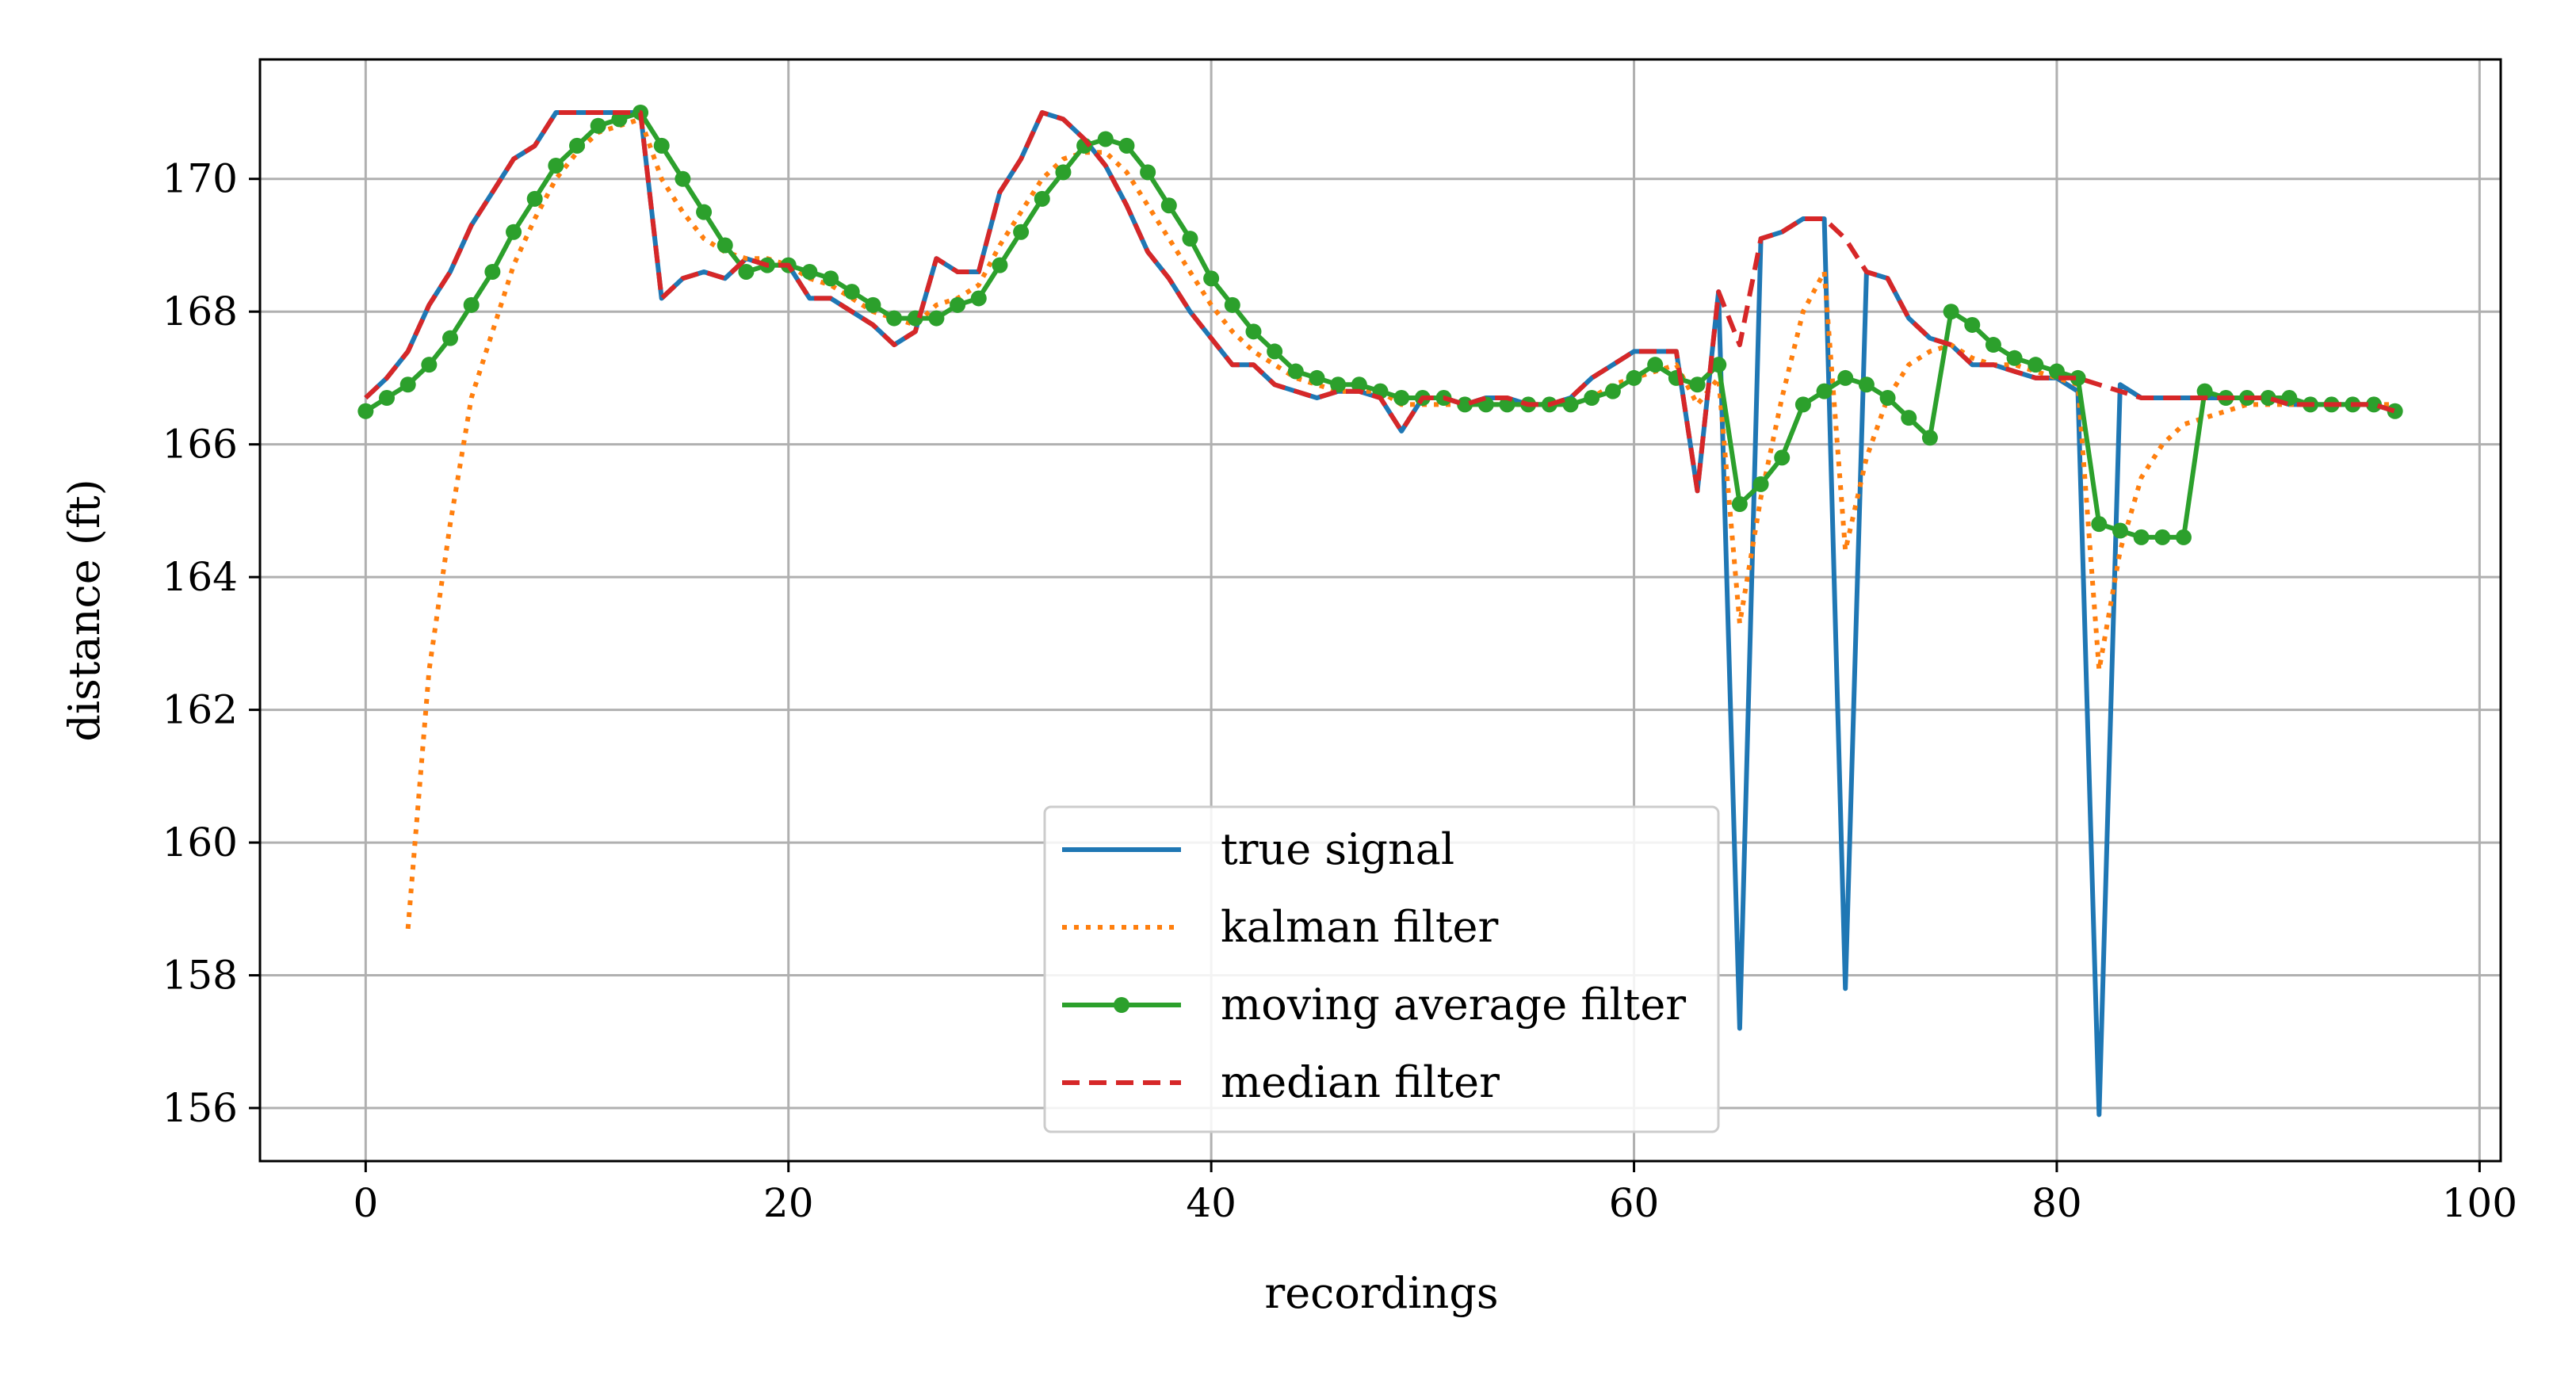 The image size is (2576, 1387). What do you see at coordinates (788, 1203) in the screenshot?
I see `x-tick-label: 20` at bounding box center [788, 1203].